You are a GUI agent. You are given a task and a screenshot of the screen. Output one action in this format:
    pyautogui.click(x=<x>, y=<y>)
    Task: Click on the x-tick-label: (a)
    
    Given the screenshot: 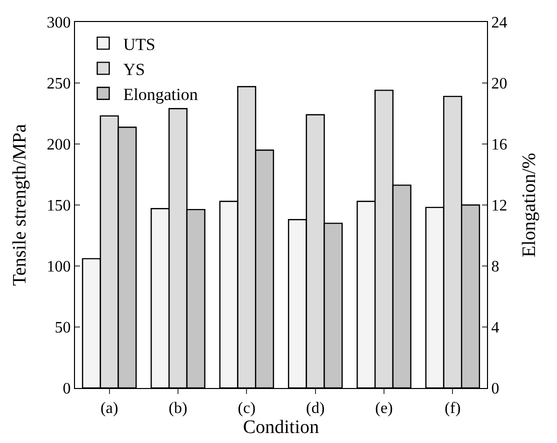 What is the action you would take?
    pyautogui.click(x=109, y=409)
    